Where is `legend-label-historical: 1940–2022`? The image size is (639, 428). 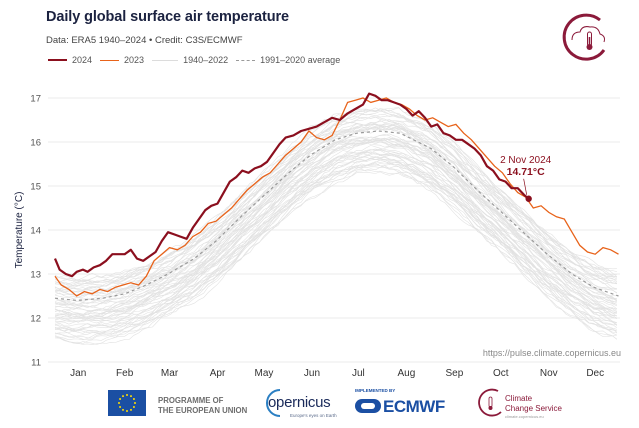 legend-label-historical: 1940–2022 is located at coordinates (206, 60).